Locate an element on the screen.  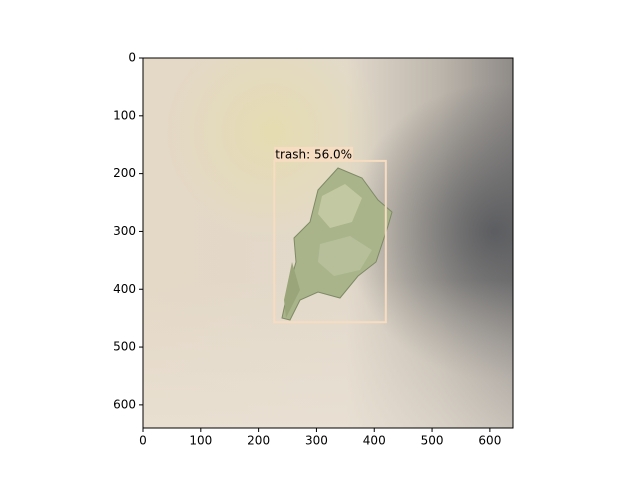
detection-label-bg is located at coordinates (314, 153).